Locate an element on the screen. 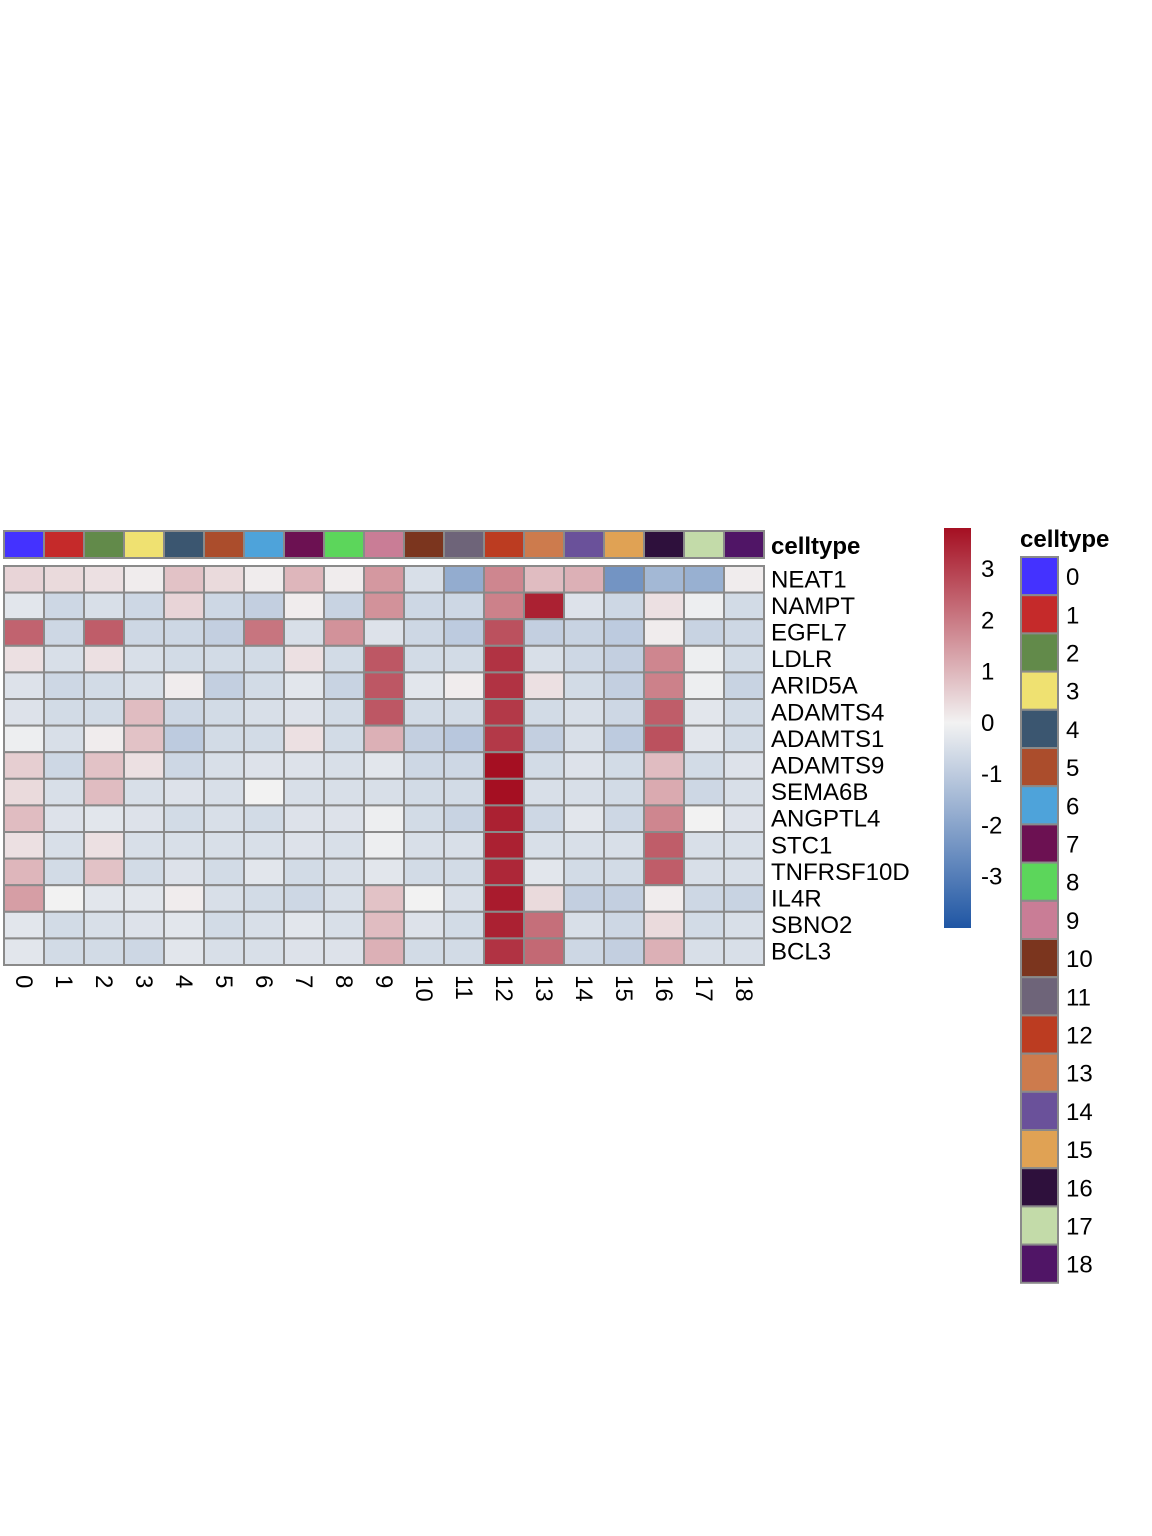 The image size is (1152, 1536). column-label: 4 is located at coordinates (183, 981).